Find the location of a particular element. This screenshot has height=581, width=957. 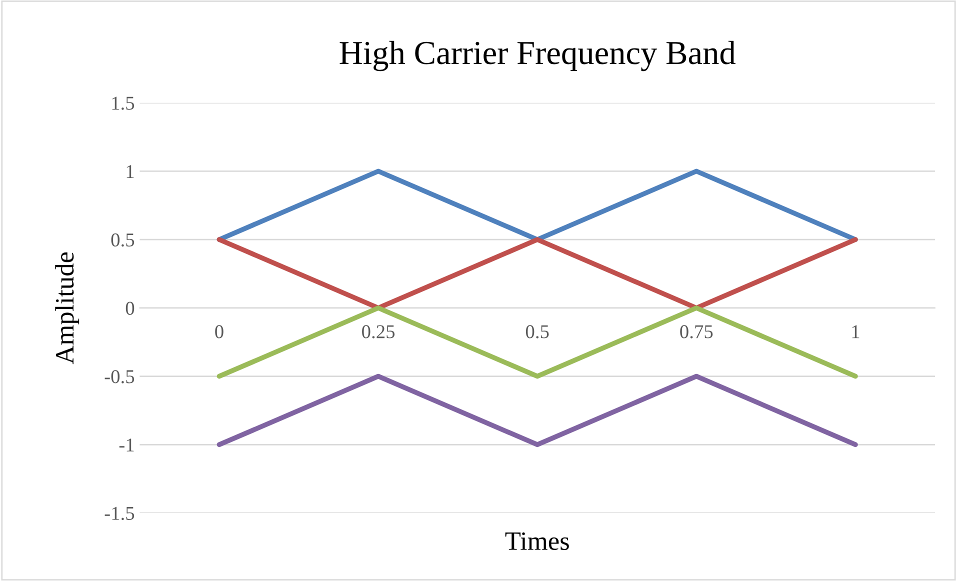

y-tick-label: 0 is located at coordinates (130, 308).